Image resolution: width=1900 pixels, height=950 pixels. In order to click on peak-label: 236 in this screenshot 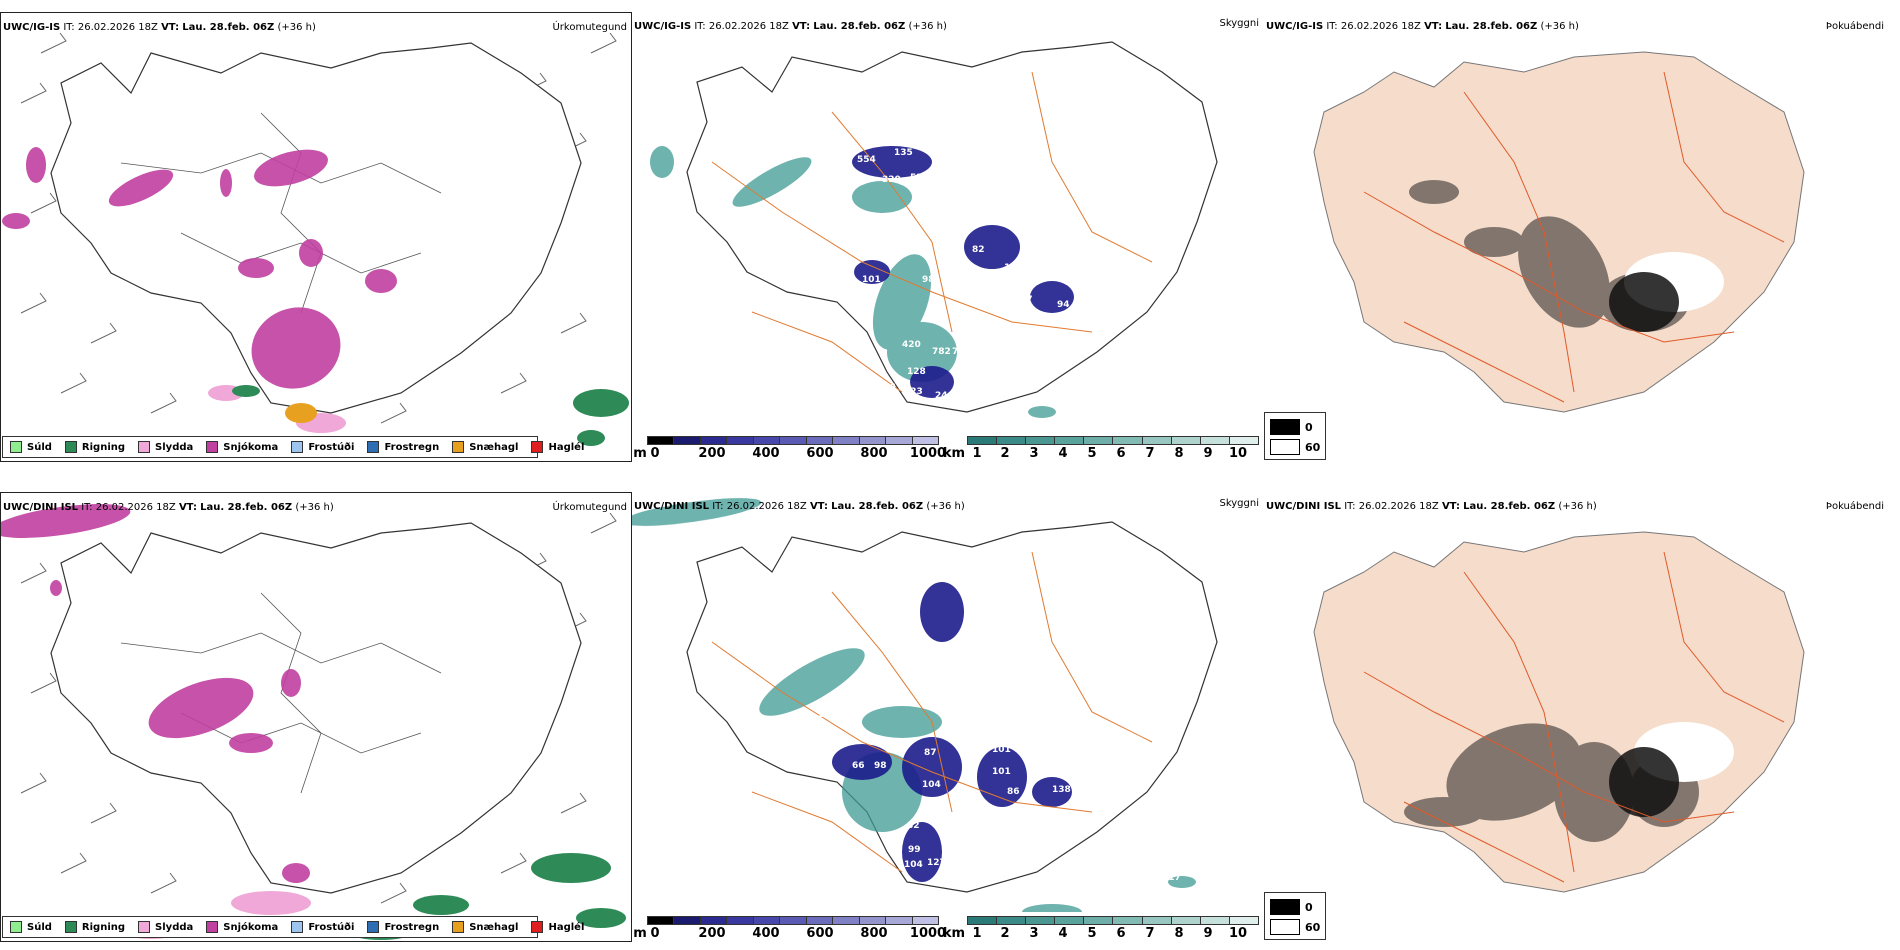, I will do `click(886, 388)`.